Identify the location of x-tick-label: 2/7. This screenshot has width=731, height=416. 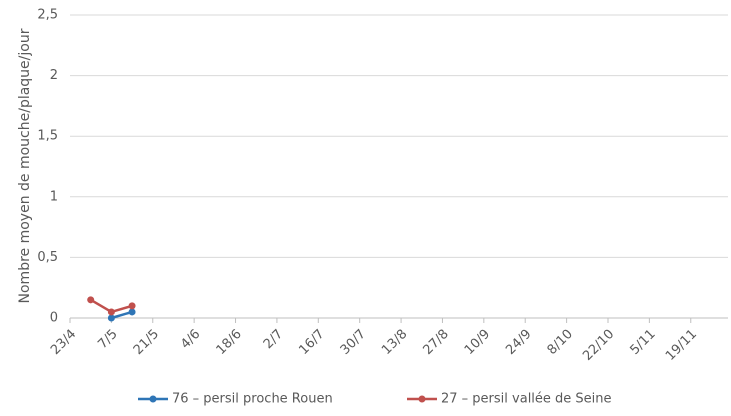
(273, 339).